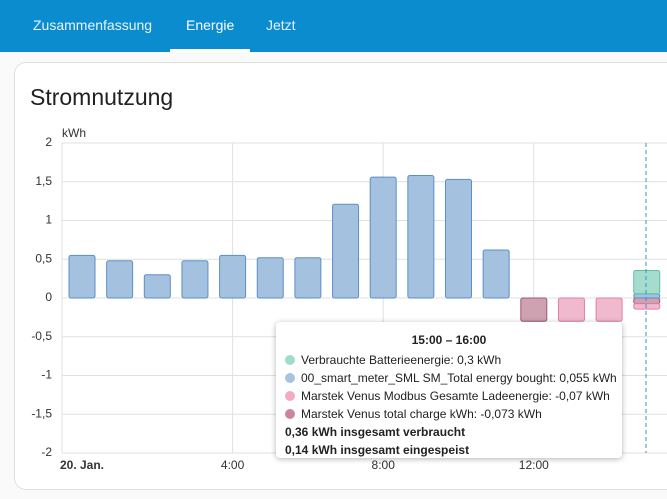 This screenshot has height=499, width=667. I want to click on tab-indicator, so click(210, 50).